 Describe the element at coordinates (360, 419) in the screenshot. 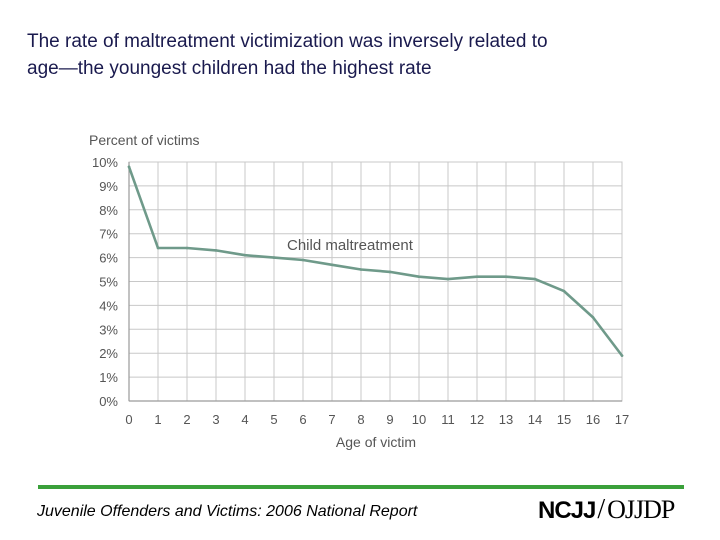

I see `x-tick-label: 8` at that location.